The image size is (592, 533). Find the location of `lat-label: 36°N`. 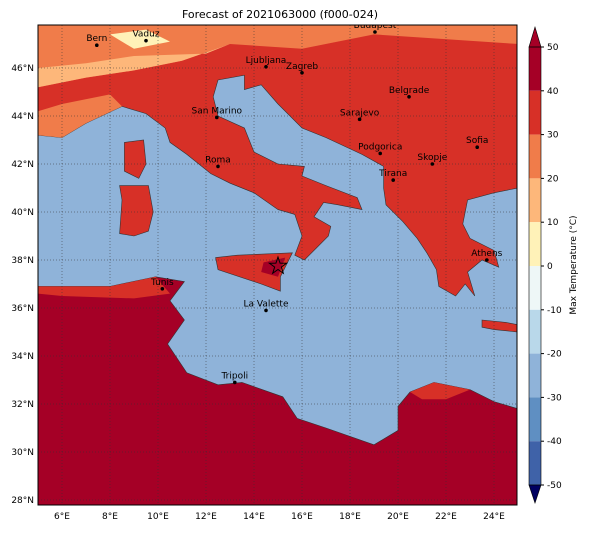

lat-label: 36°N is located at coordinates (22, 309).